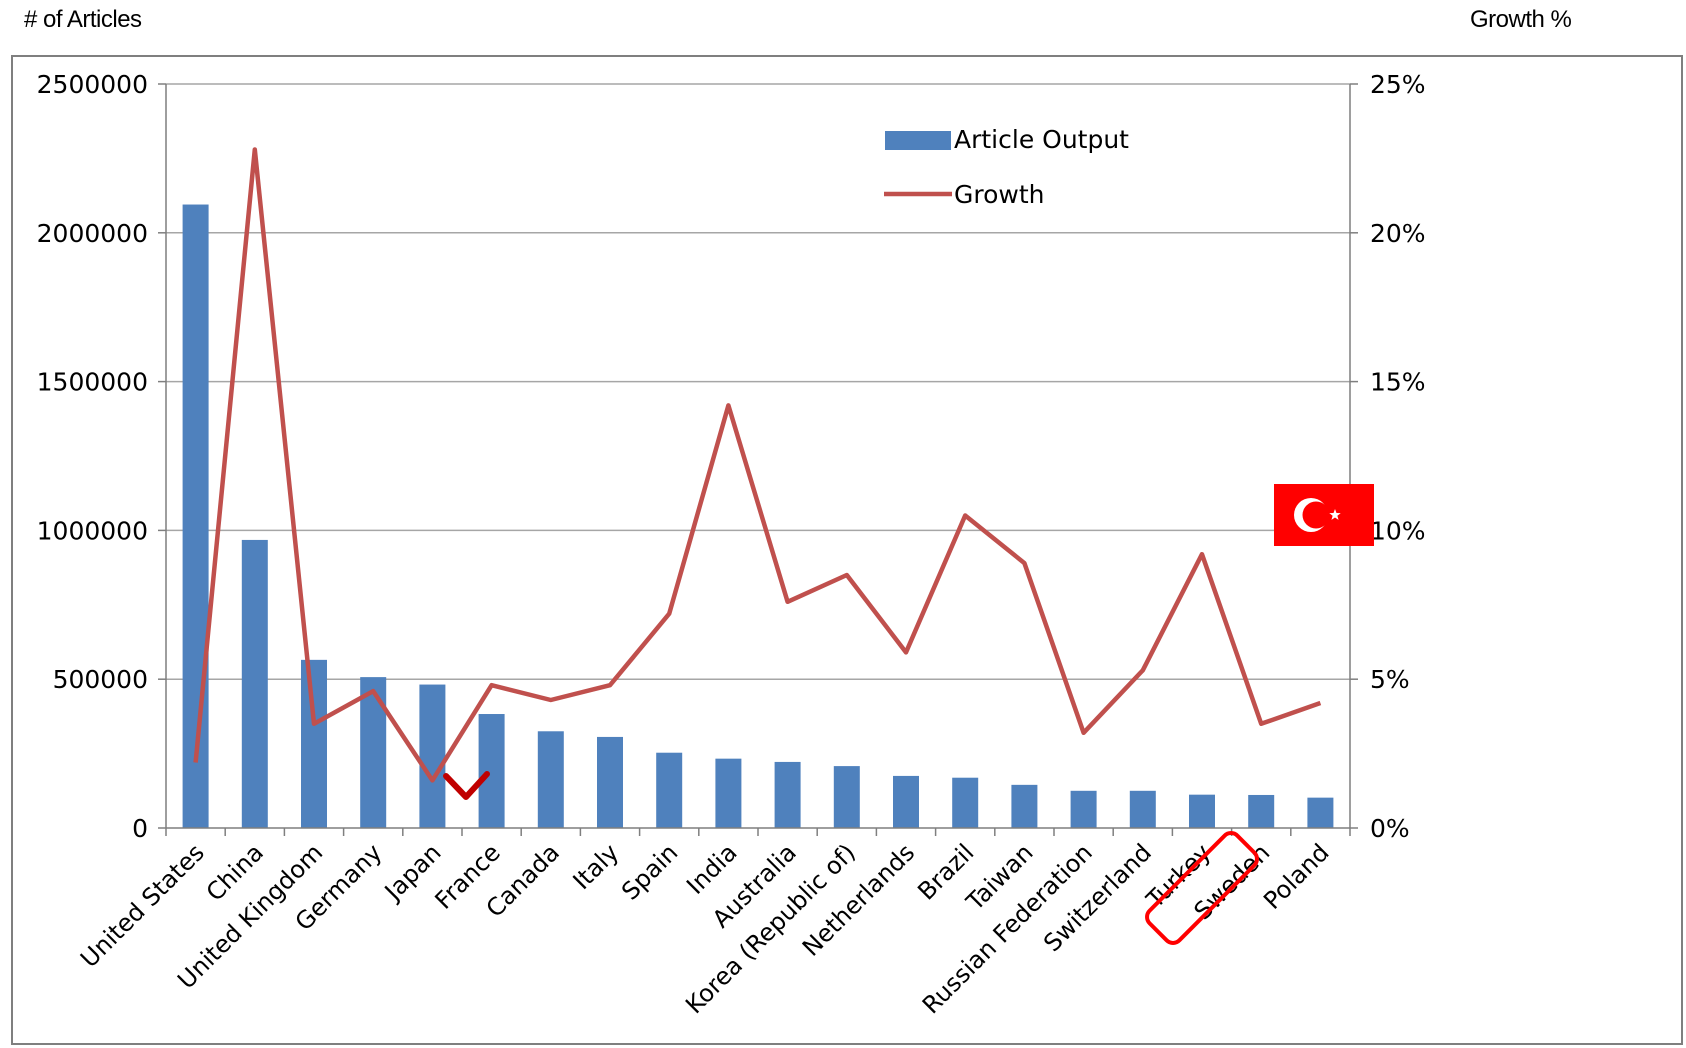  What do you see at coordinates (100, 679) in the screenshot?
I see `left-tick-label: 500000` at bounding box center [100, 679].